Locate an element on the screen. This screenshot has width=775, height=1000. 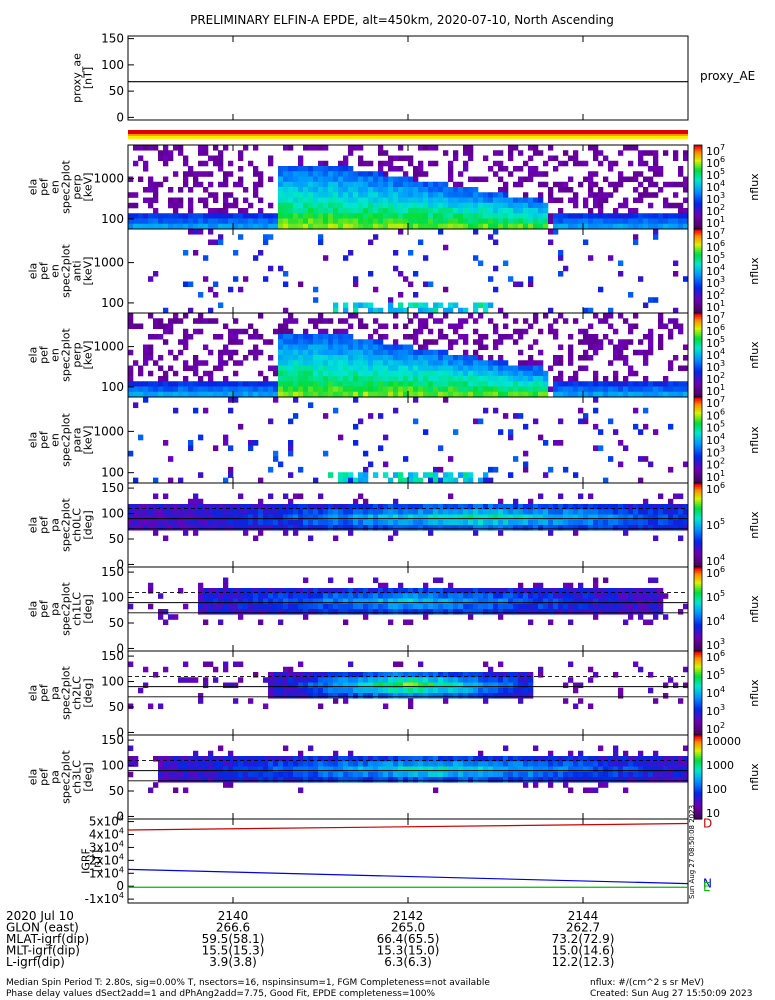
colorbar-tick-label: 10⁶ is located at coordinates (715, 330).